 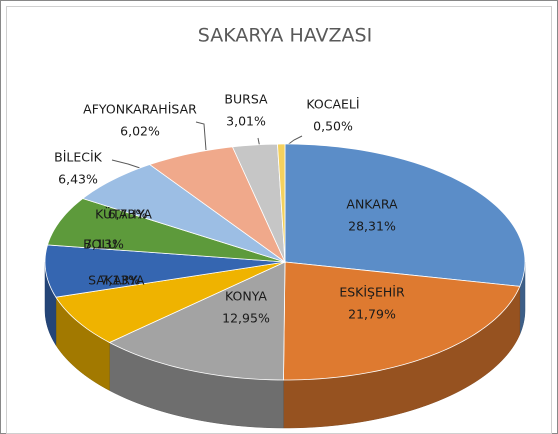 I want to click on data-label-name: SAKARYA, so click(x=116, y=280).